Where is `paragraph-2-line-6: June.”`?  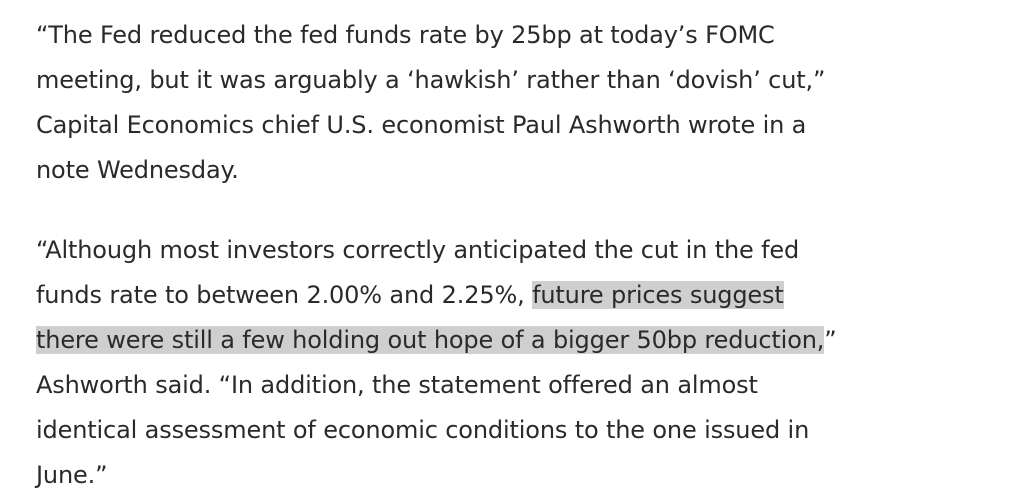 paragraph-2-line-6: June.” is located at coordinates (72, 475).